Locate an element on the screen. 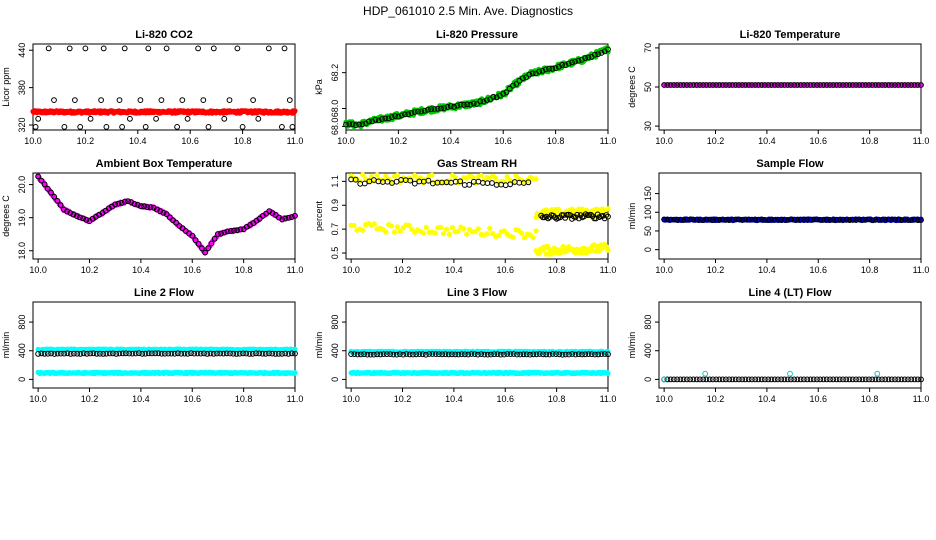 Image resolution: width=936 pixels, height=540 pixels. y-tick-label: 68.0 is located at coordinates (335, 109).